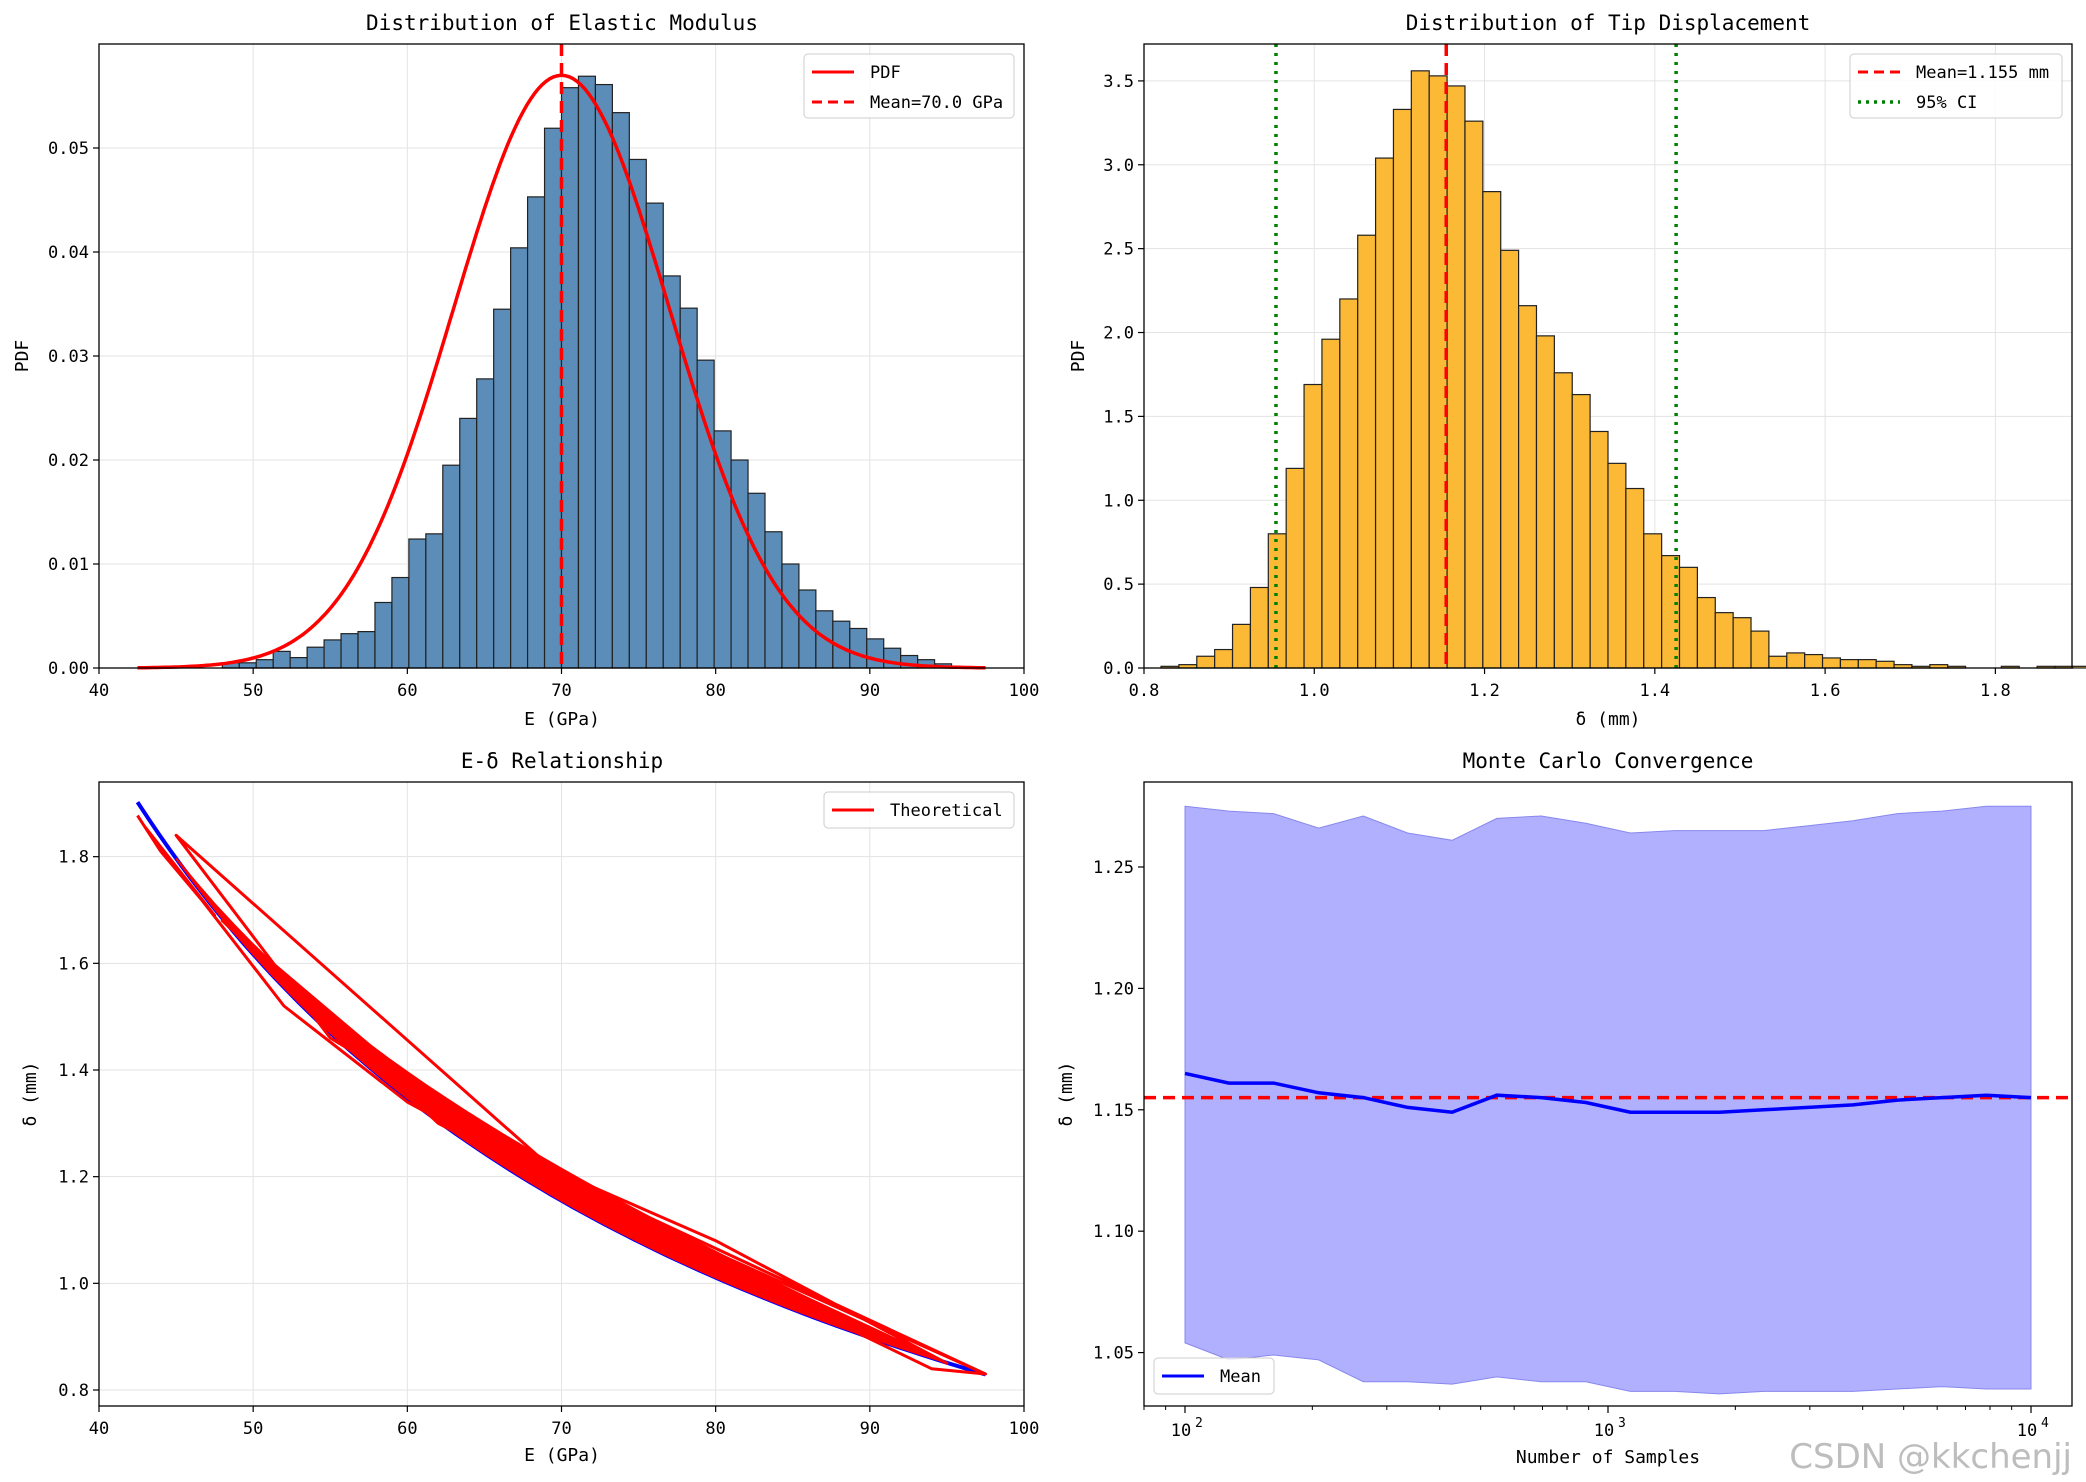  I want to click on p1-ytick-label: 0.01, so click(68, 565).